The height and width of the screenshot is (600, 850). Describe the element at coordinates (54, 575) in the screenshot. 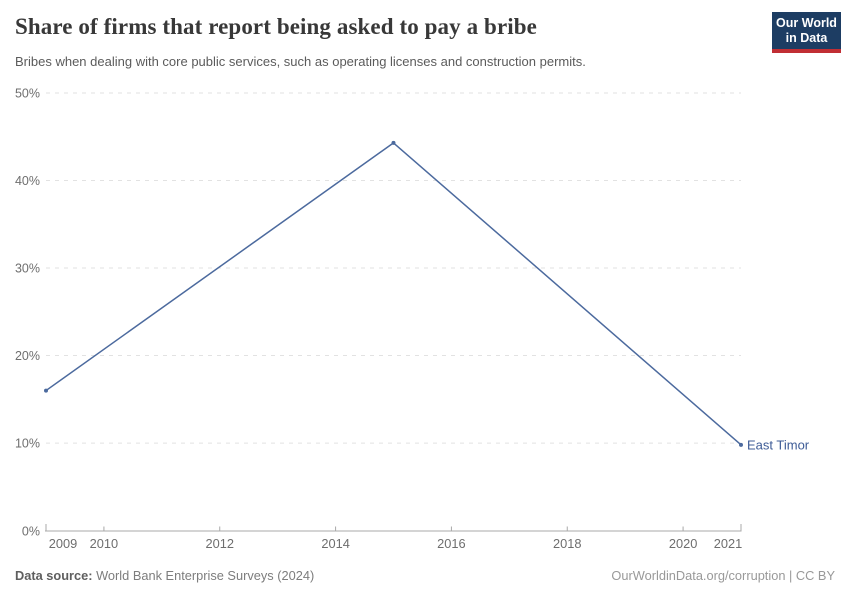

I see `data-source-label: Data source:` at that location.